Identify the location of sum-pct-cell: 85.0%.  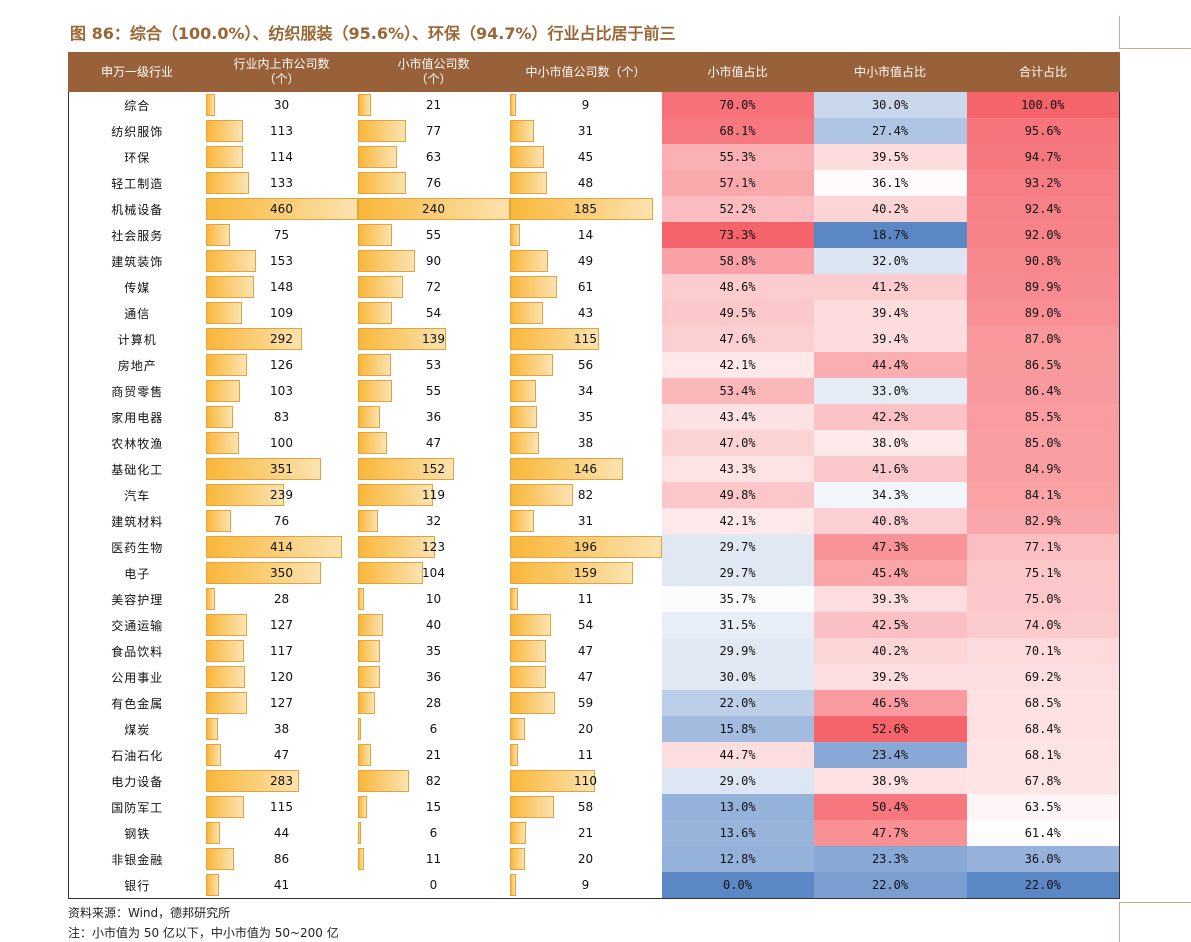
(1043, 443).